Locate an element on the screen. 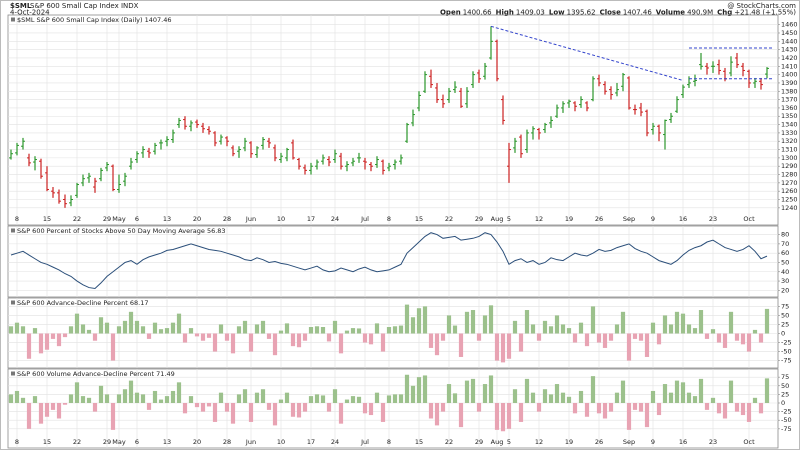 Image resolution: width=800 pixels, height=450 pixels. quote-value: 1395.62 is located at coordinates (581, 13).